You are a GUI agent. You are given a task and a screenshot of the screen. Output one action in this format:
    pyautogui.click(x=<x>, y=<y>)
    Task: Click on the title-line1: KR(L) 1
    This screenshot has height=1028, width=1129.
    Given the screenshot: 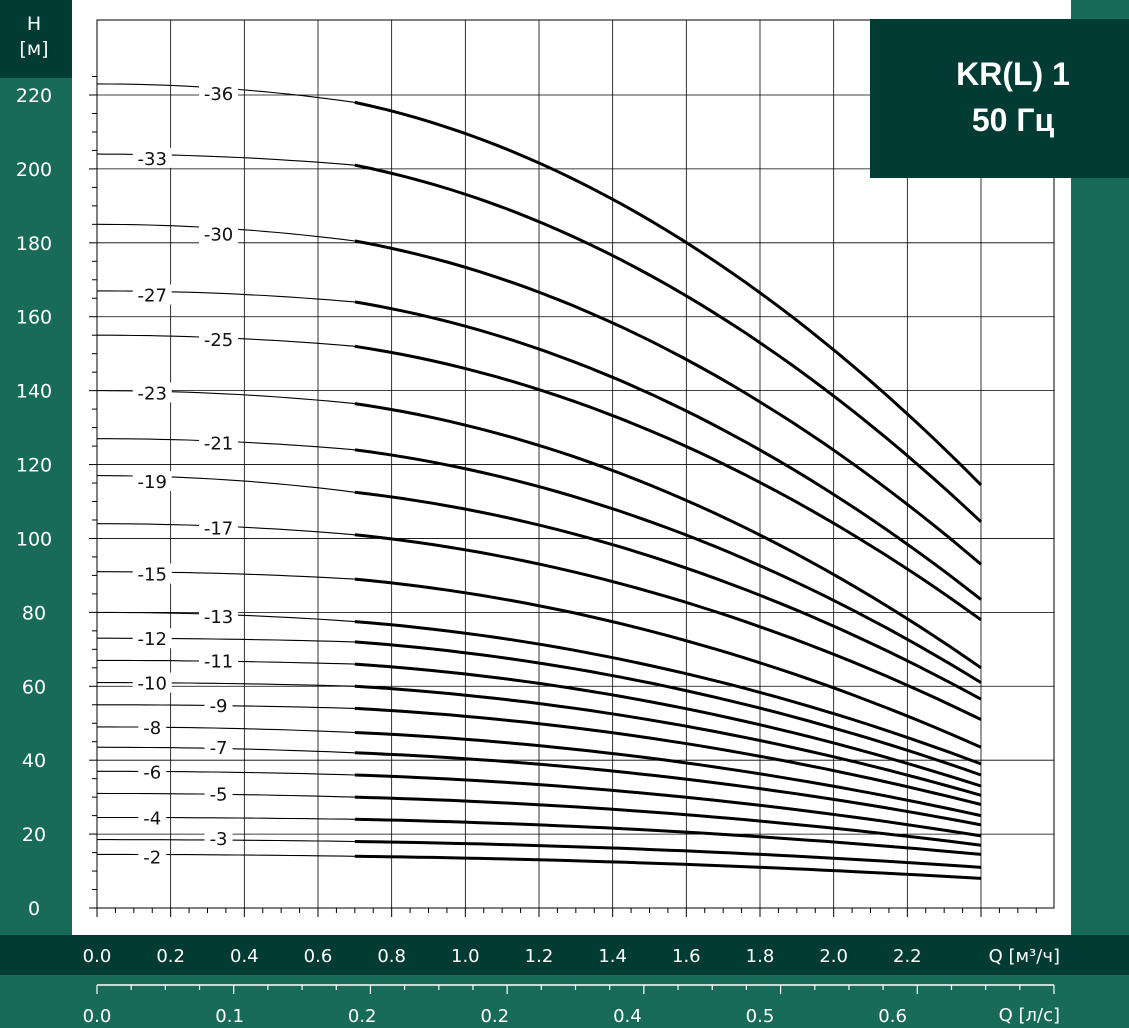 What is the action you would take?
    pyautogui.click(x=1013, y=74)
    